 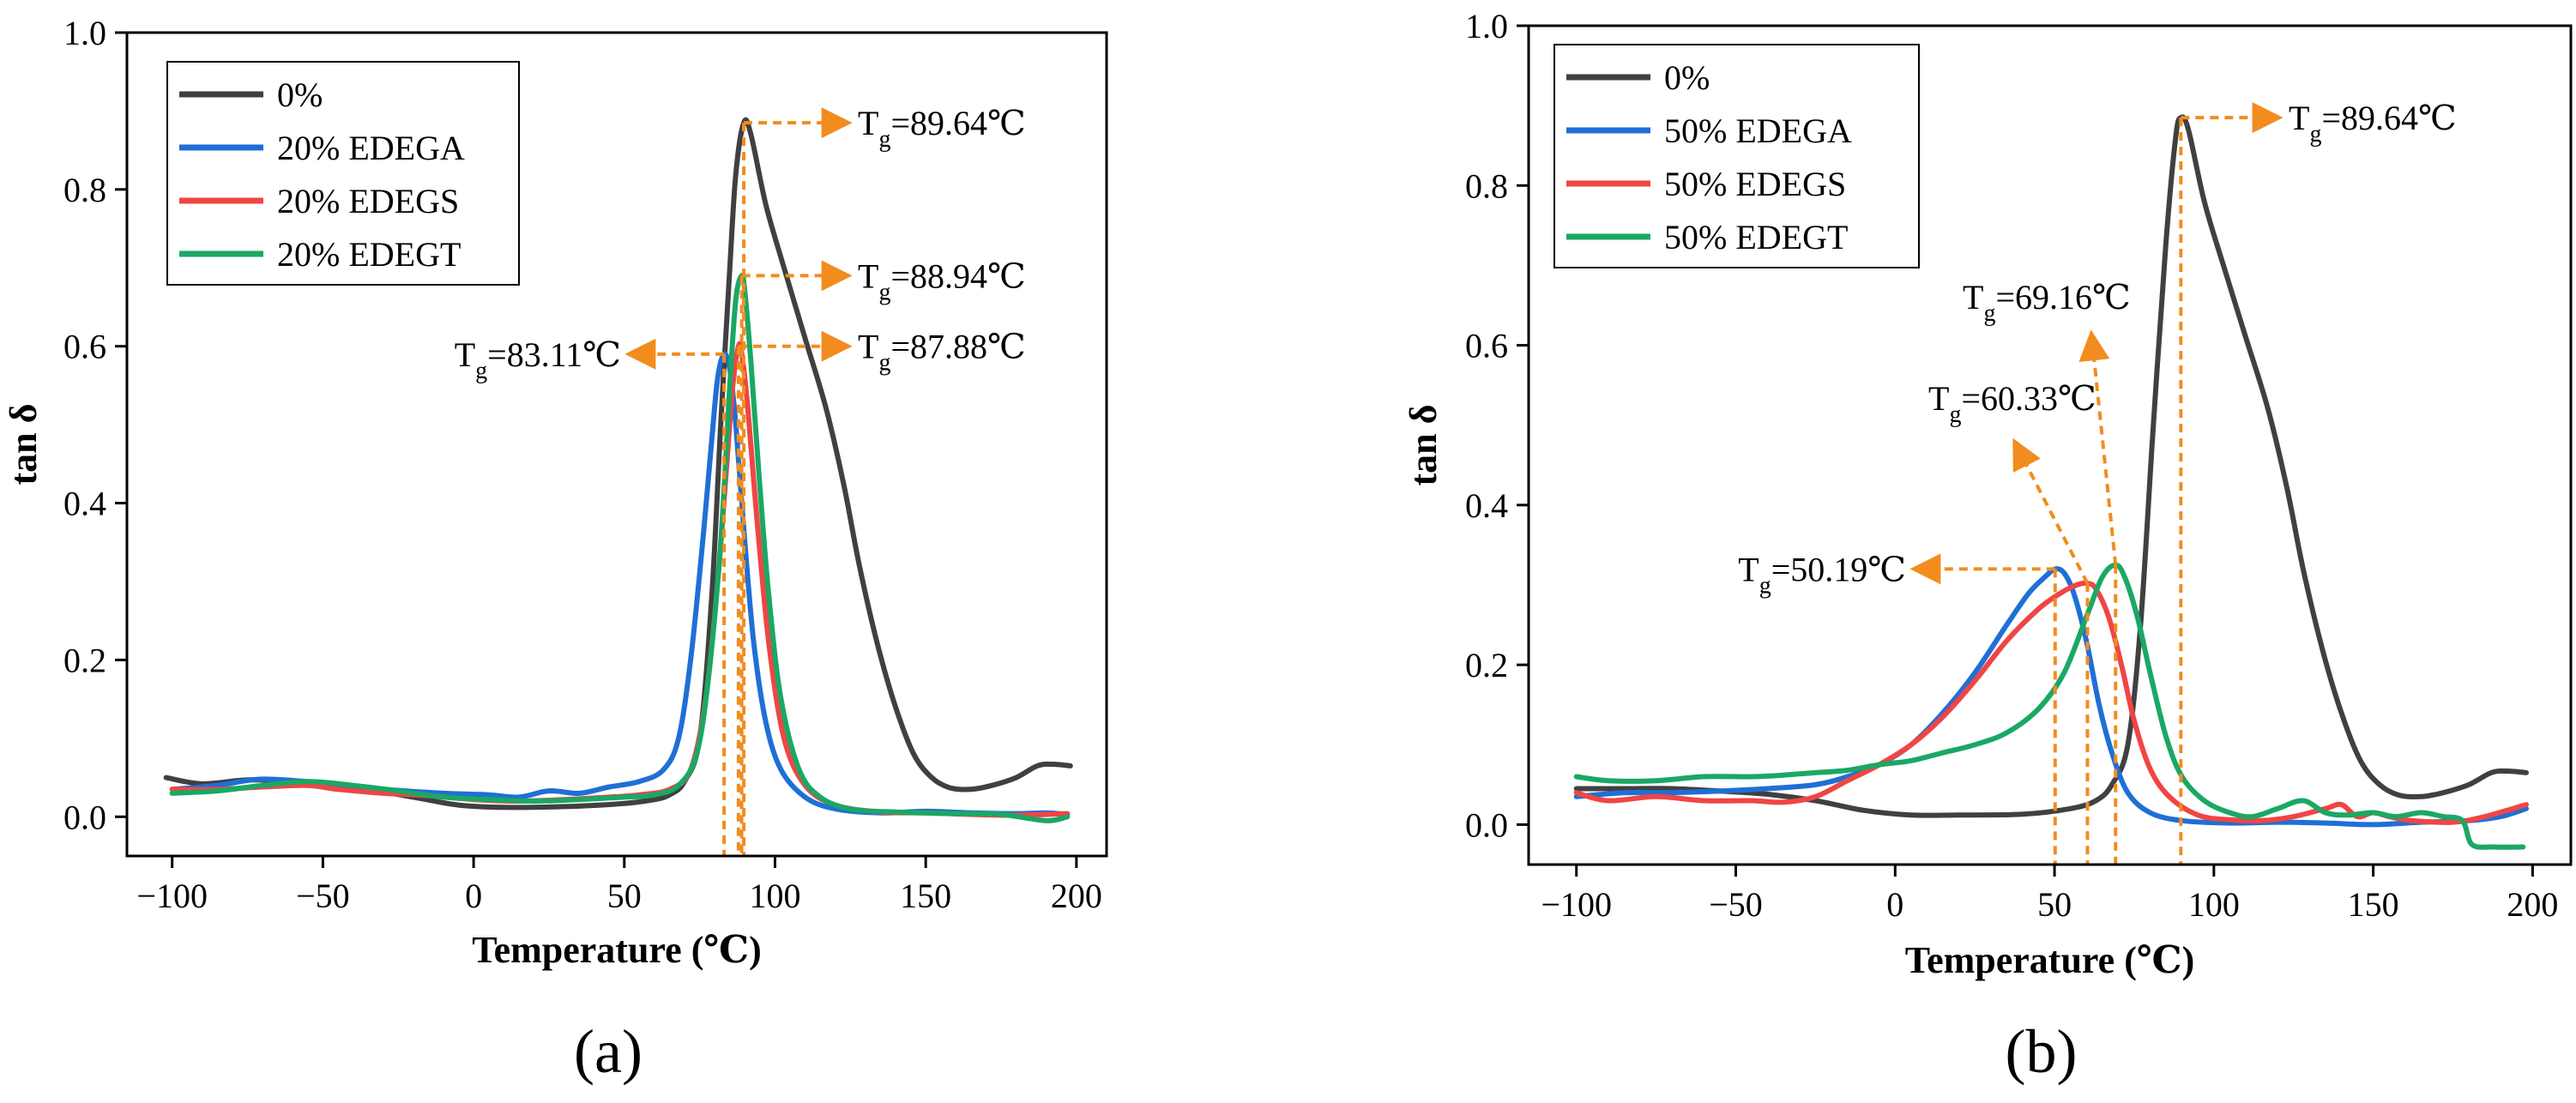 What do you see at coordinates (616, 950) in the screenshot?
I see `x-axis-title-a: Temperature (℃)` at bounding box center [616, 950].